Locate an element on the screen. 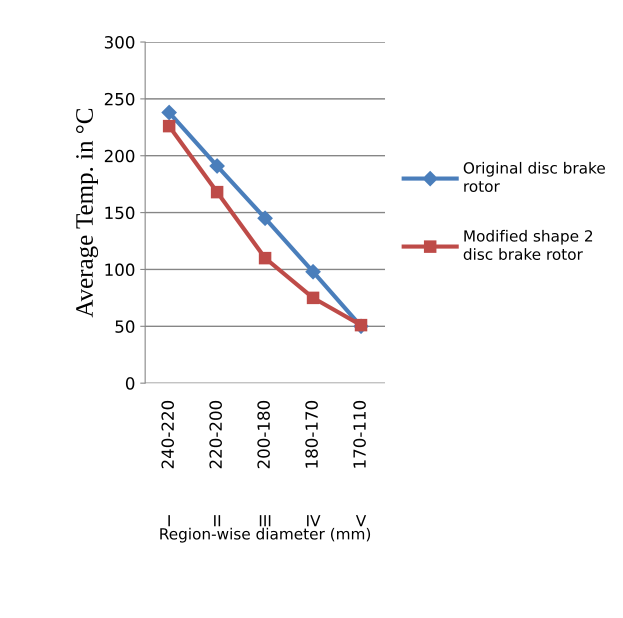 This screenshot has width=623, height=618. x-tick-label: 220-200 is located at coordinates (215, 434).